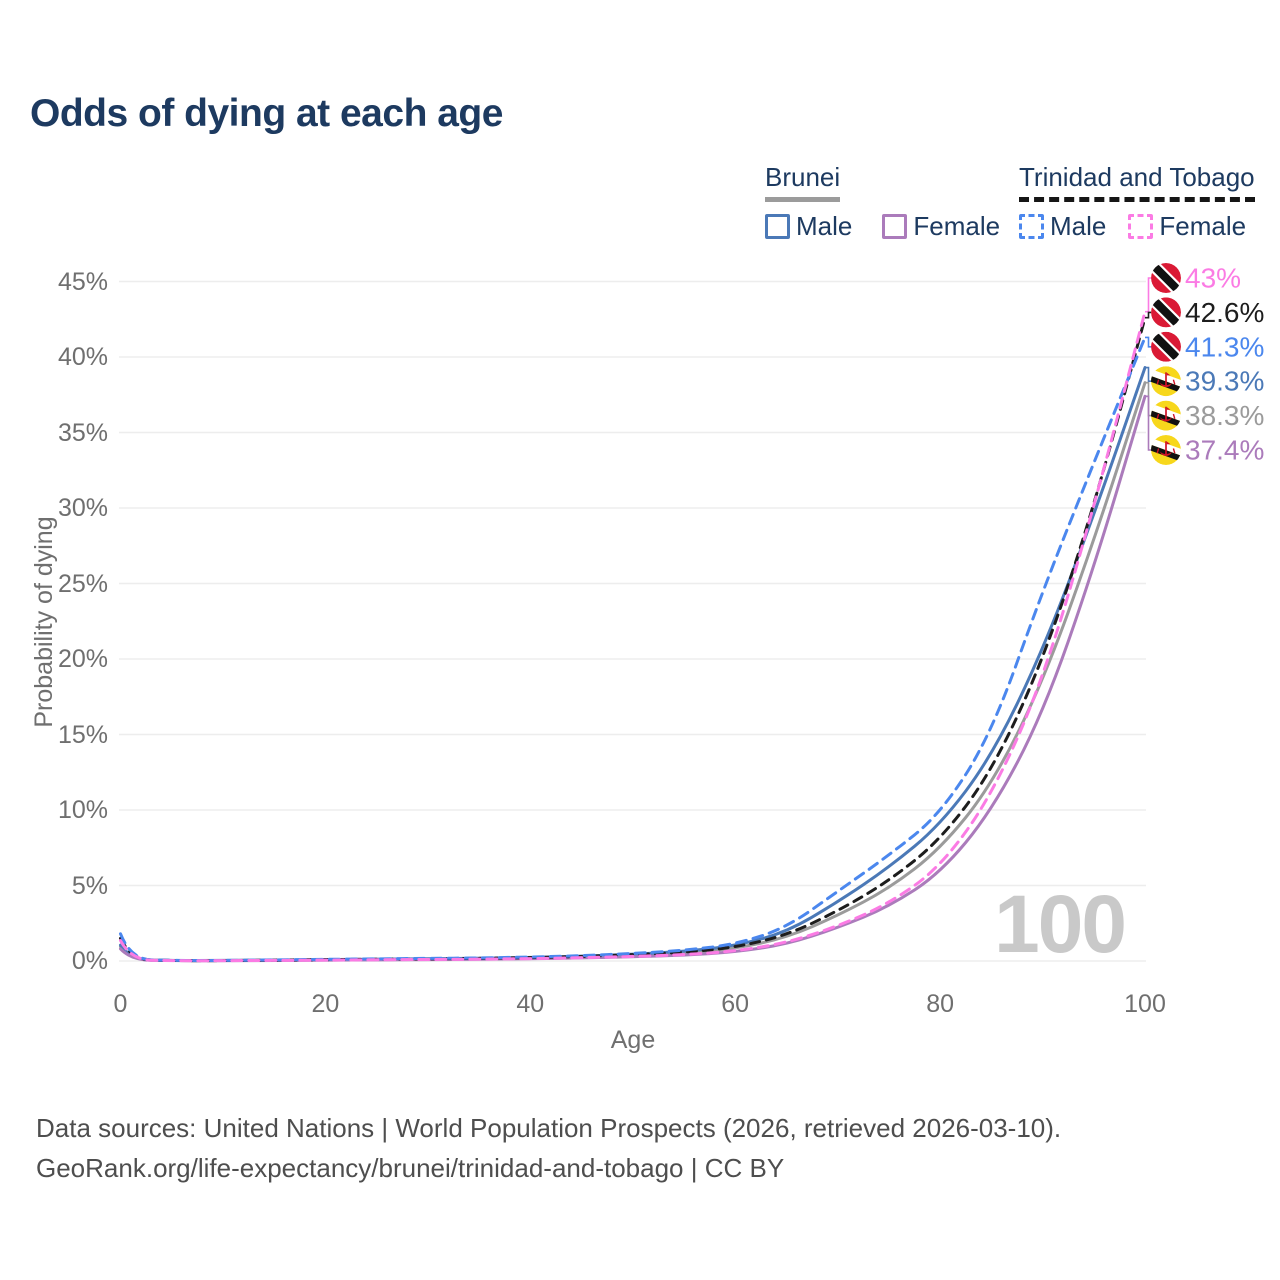  Describe the element at coordinates (82, 281) in the screenshot. I see `y-tick-label: 45%` at that location.